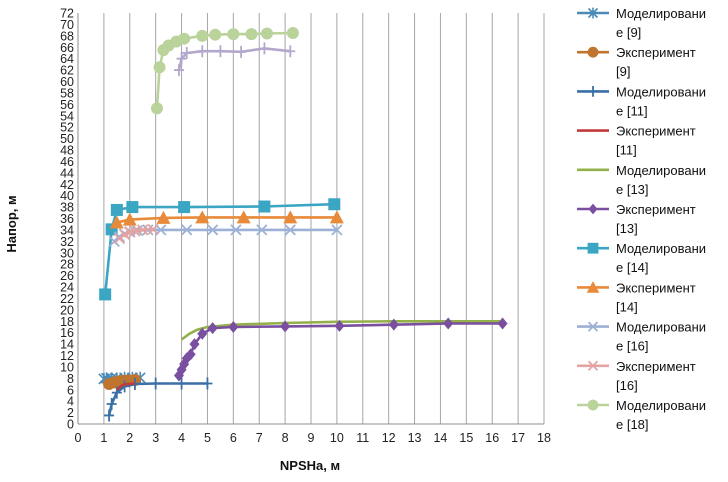 This screenshot has width=728, height=482. What do you see at coordinates (67, 185) in the screenshot?
I see `y-tick-label: 42` at bounding box center [67, 185].